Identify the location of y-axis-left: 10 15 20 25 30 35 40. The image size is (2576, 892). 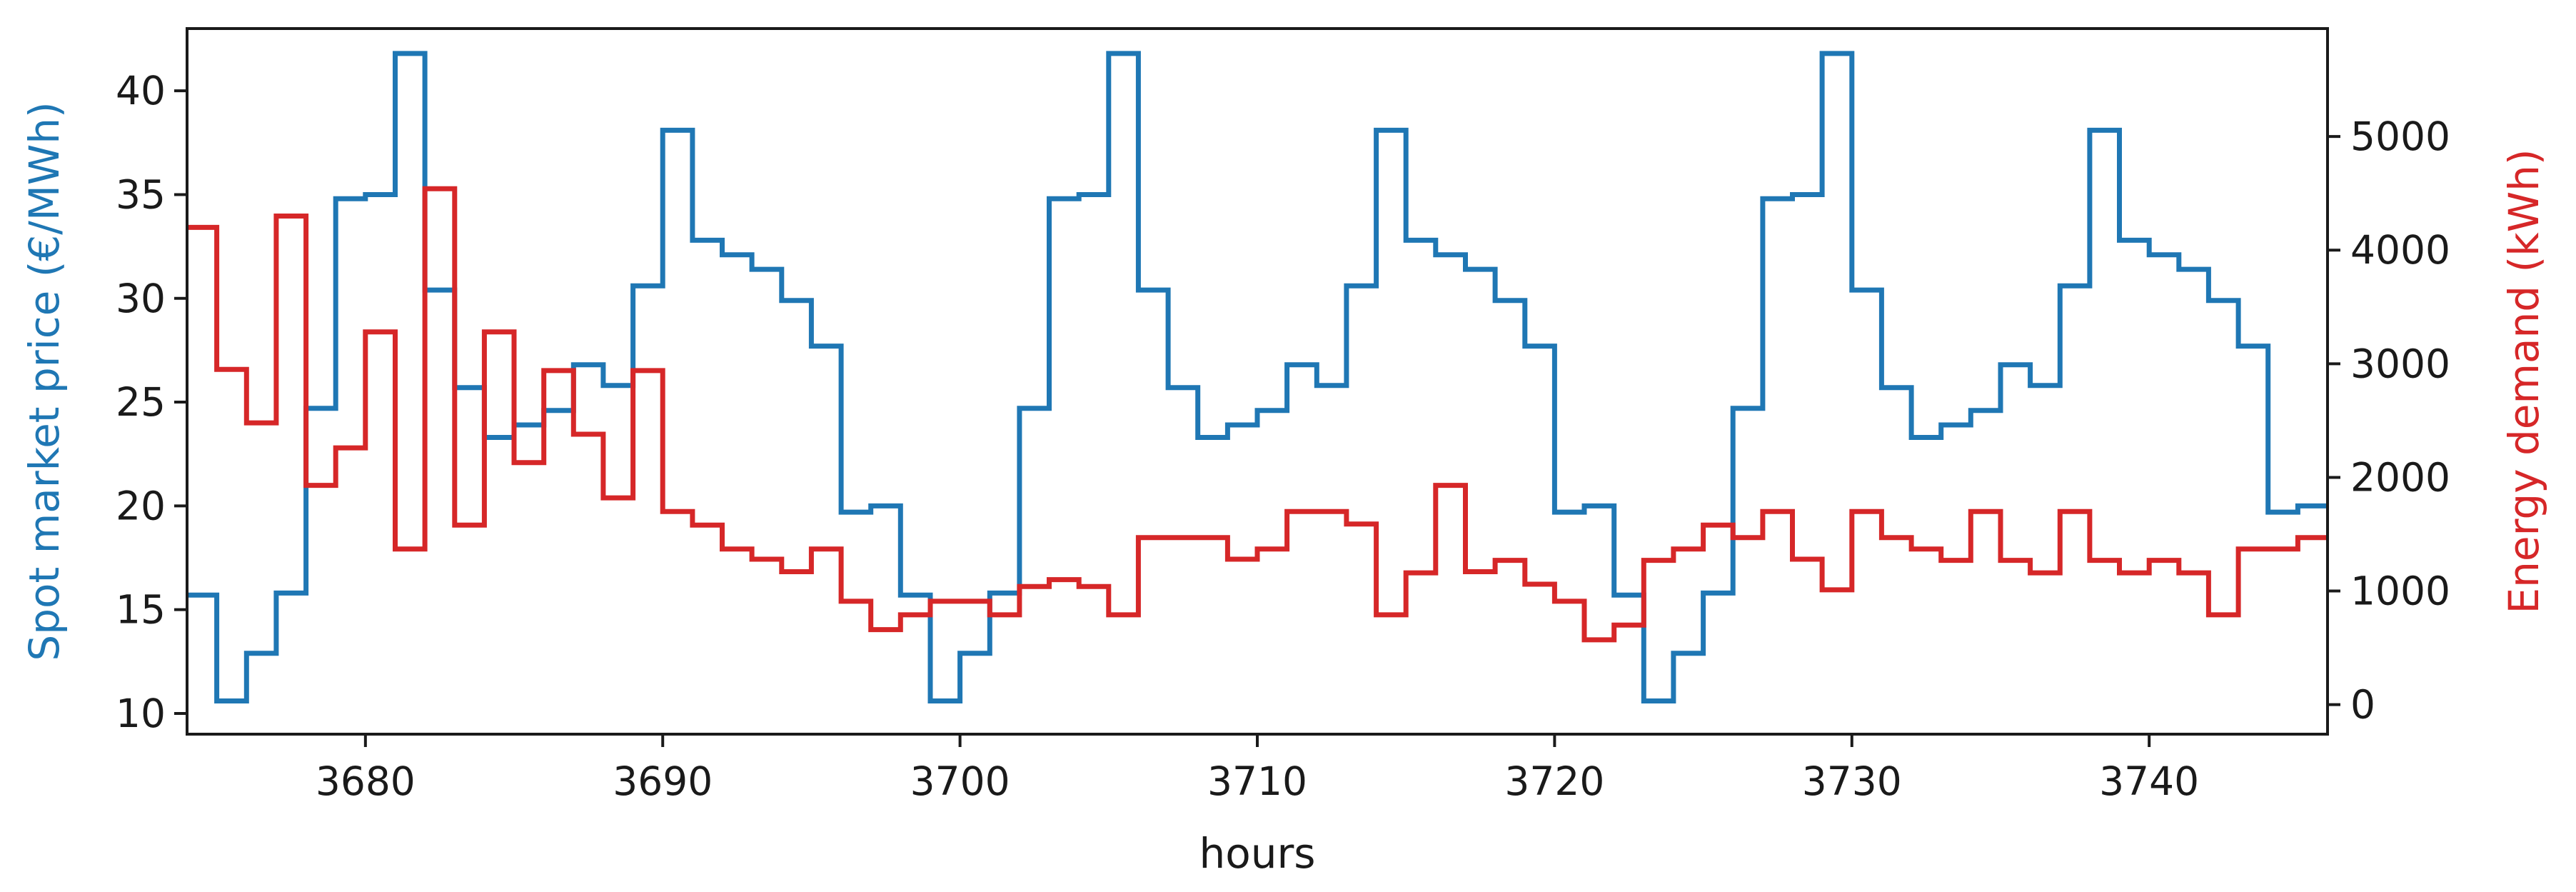
(151, 402).